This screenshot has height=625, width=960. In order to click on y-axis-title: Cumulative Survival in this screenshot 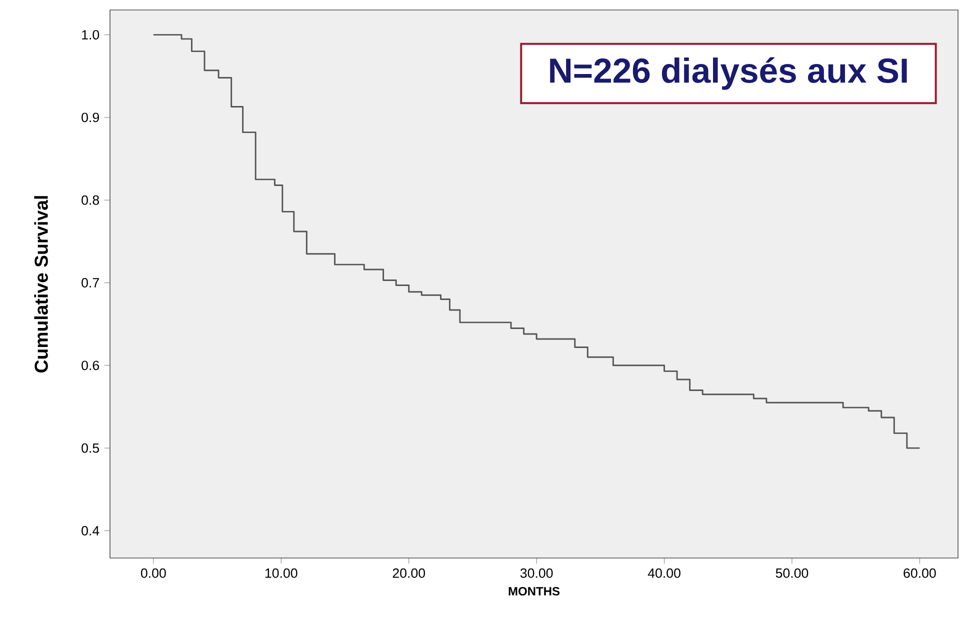, I will do `click(41, 284)`.